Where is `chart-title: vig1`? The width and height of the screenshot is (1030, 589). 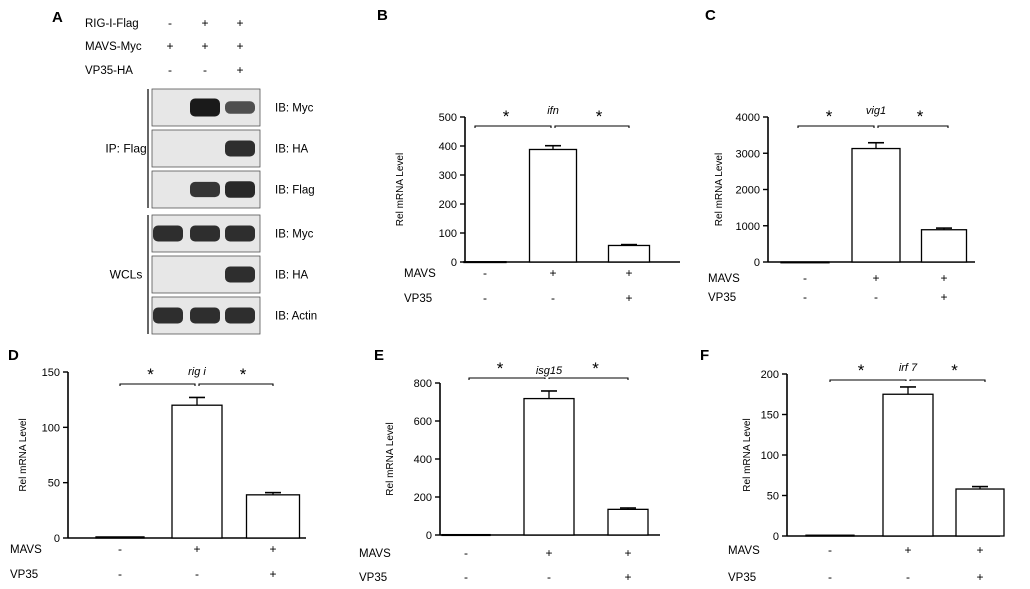 chart-title: vig1 is located at coordinates (876, 111).